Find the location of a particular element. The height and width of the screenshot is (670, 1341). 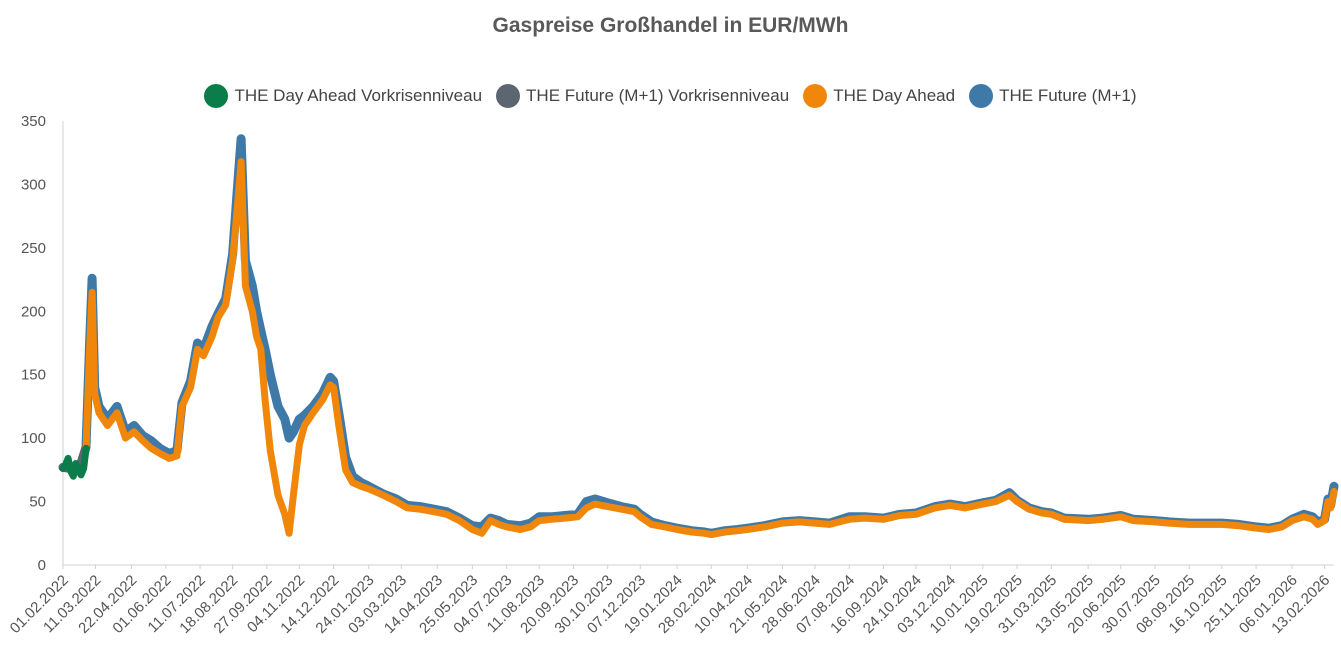

legend-label: THE Day Ahead is located at coordinates (894, 95).